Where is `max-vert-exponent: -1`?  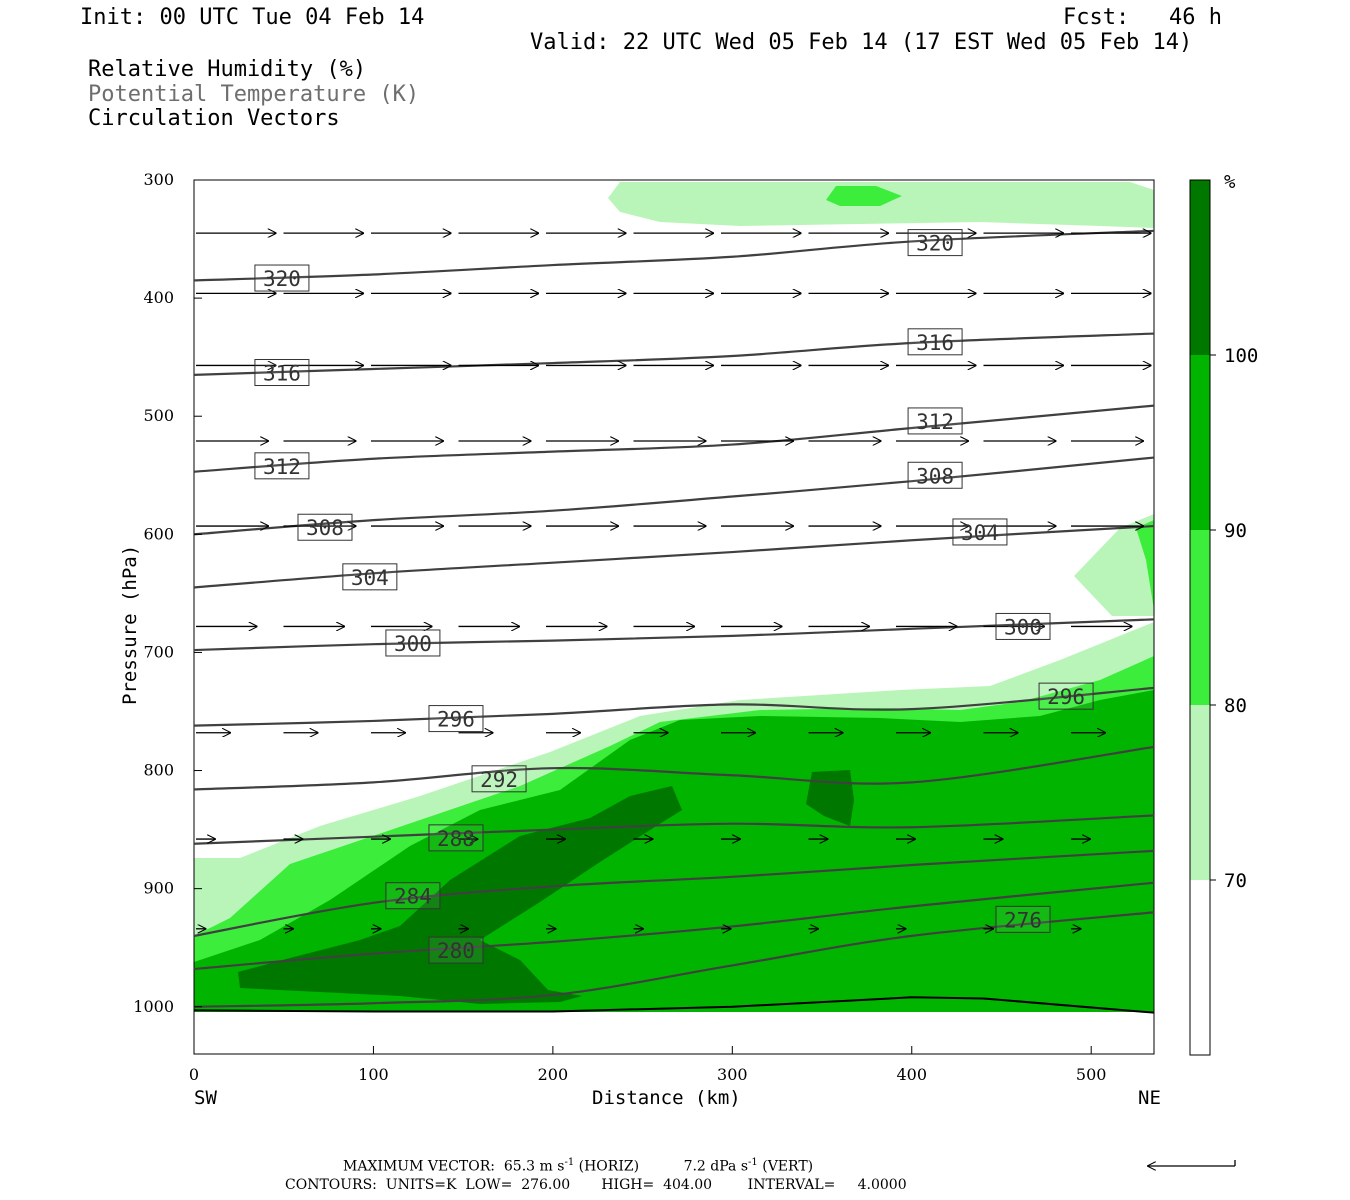
max-vert-exponent: -1 is located at coordinates (753, 1162).